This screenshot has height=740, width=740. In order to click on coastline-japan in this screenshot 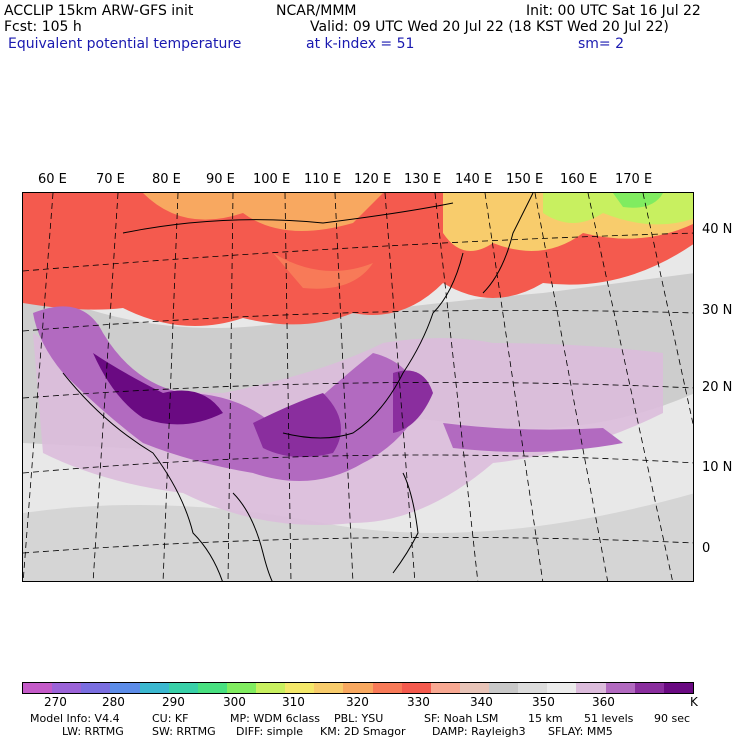, I will do `click(508, 243)`.